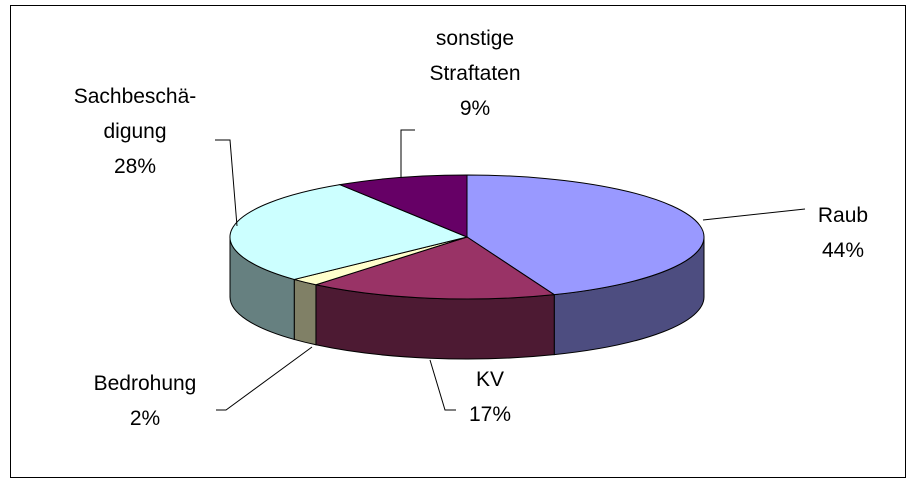 The image size is (911, 483). Describe the element at coordinates (843, 215) in the screenshot. I see `slice-label: Raub` at that location.